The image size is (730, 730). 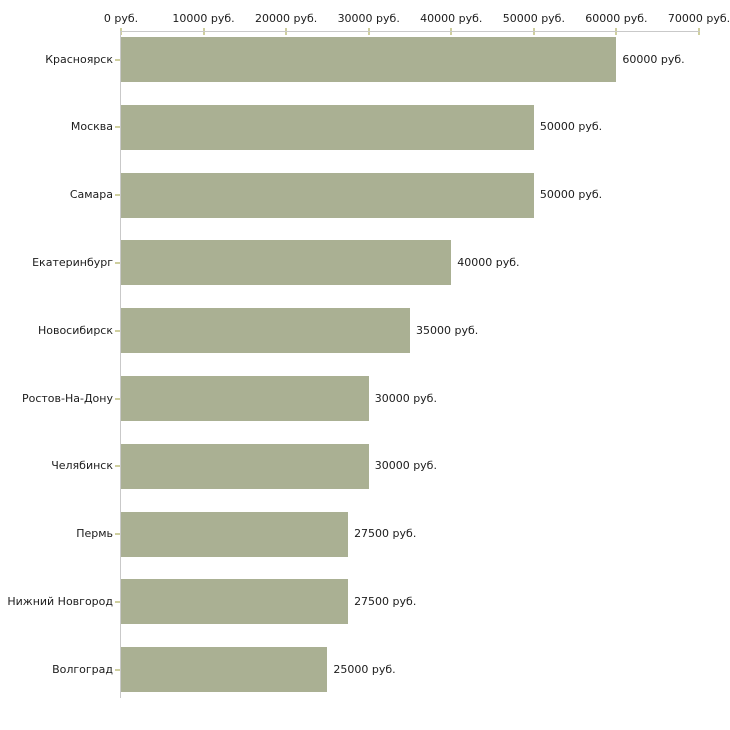 What do you see at coordinates (91, 195) in the screenshot?
I see `category-label: Самара` at bounding box center [91, 195].